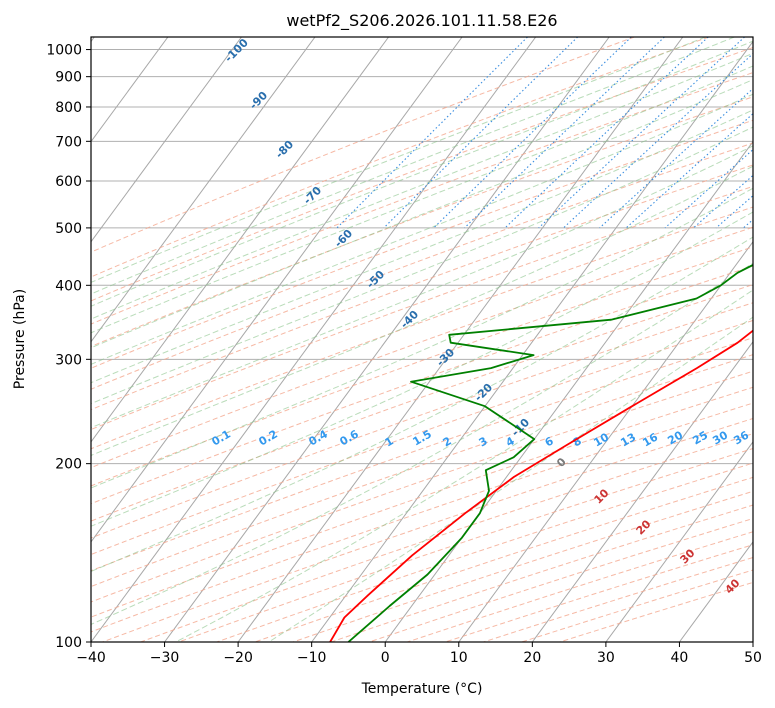  I want to click on x-axis-label: Temperature (°C), so click(422, 689).